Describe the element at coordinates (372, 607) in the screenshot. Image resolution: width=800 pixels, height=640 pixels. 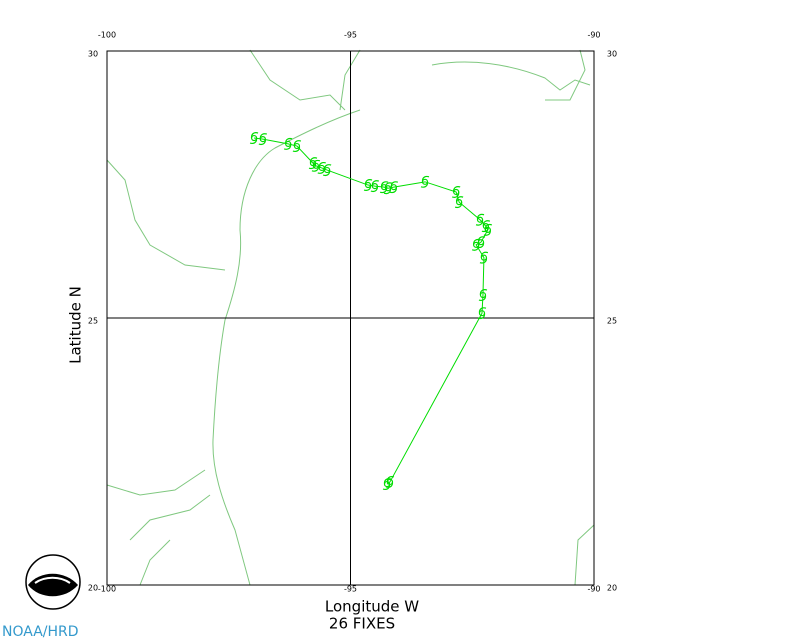
I see `x-axis-label: Longitude W` at that location.